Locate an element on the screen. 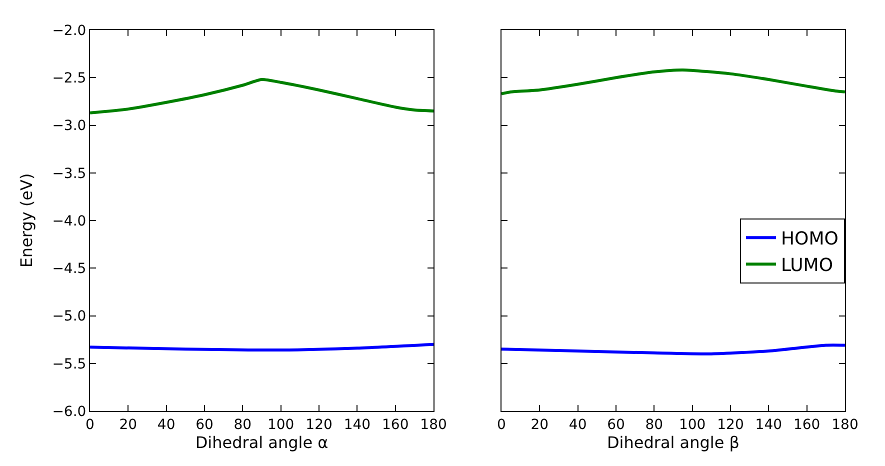 The height and width of the screenshot is (466, 885). y-tick-label: −6.0 is located at coordinates (69, 412).